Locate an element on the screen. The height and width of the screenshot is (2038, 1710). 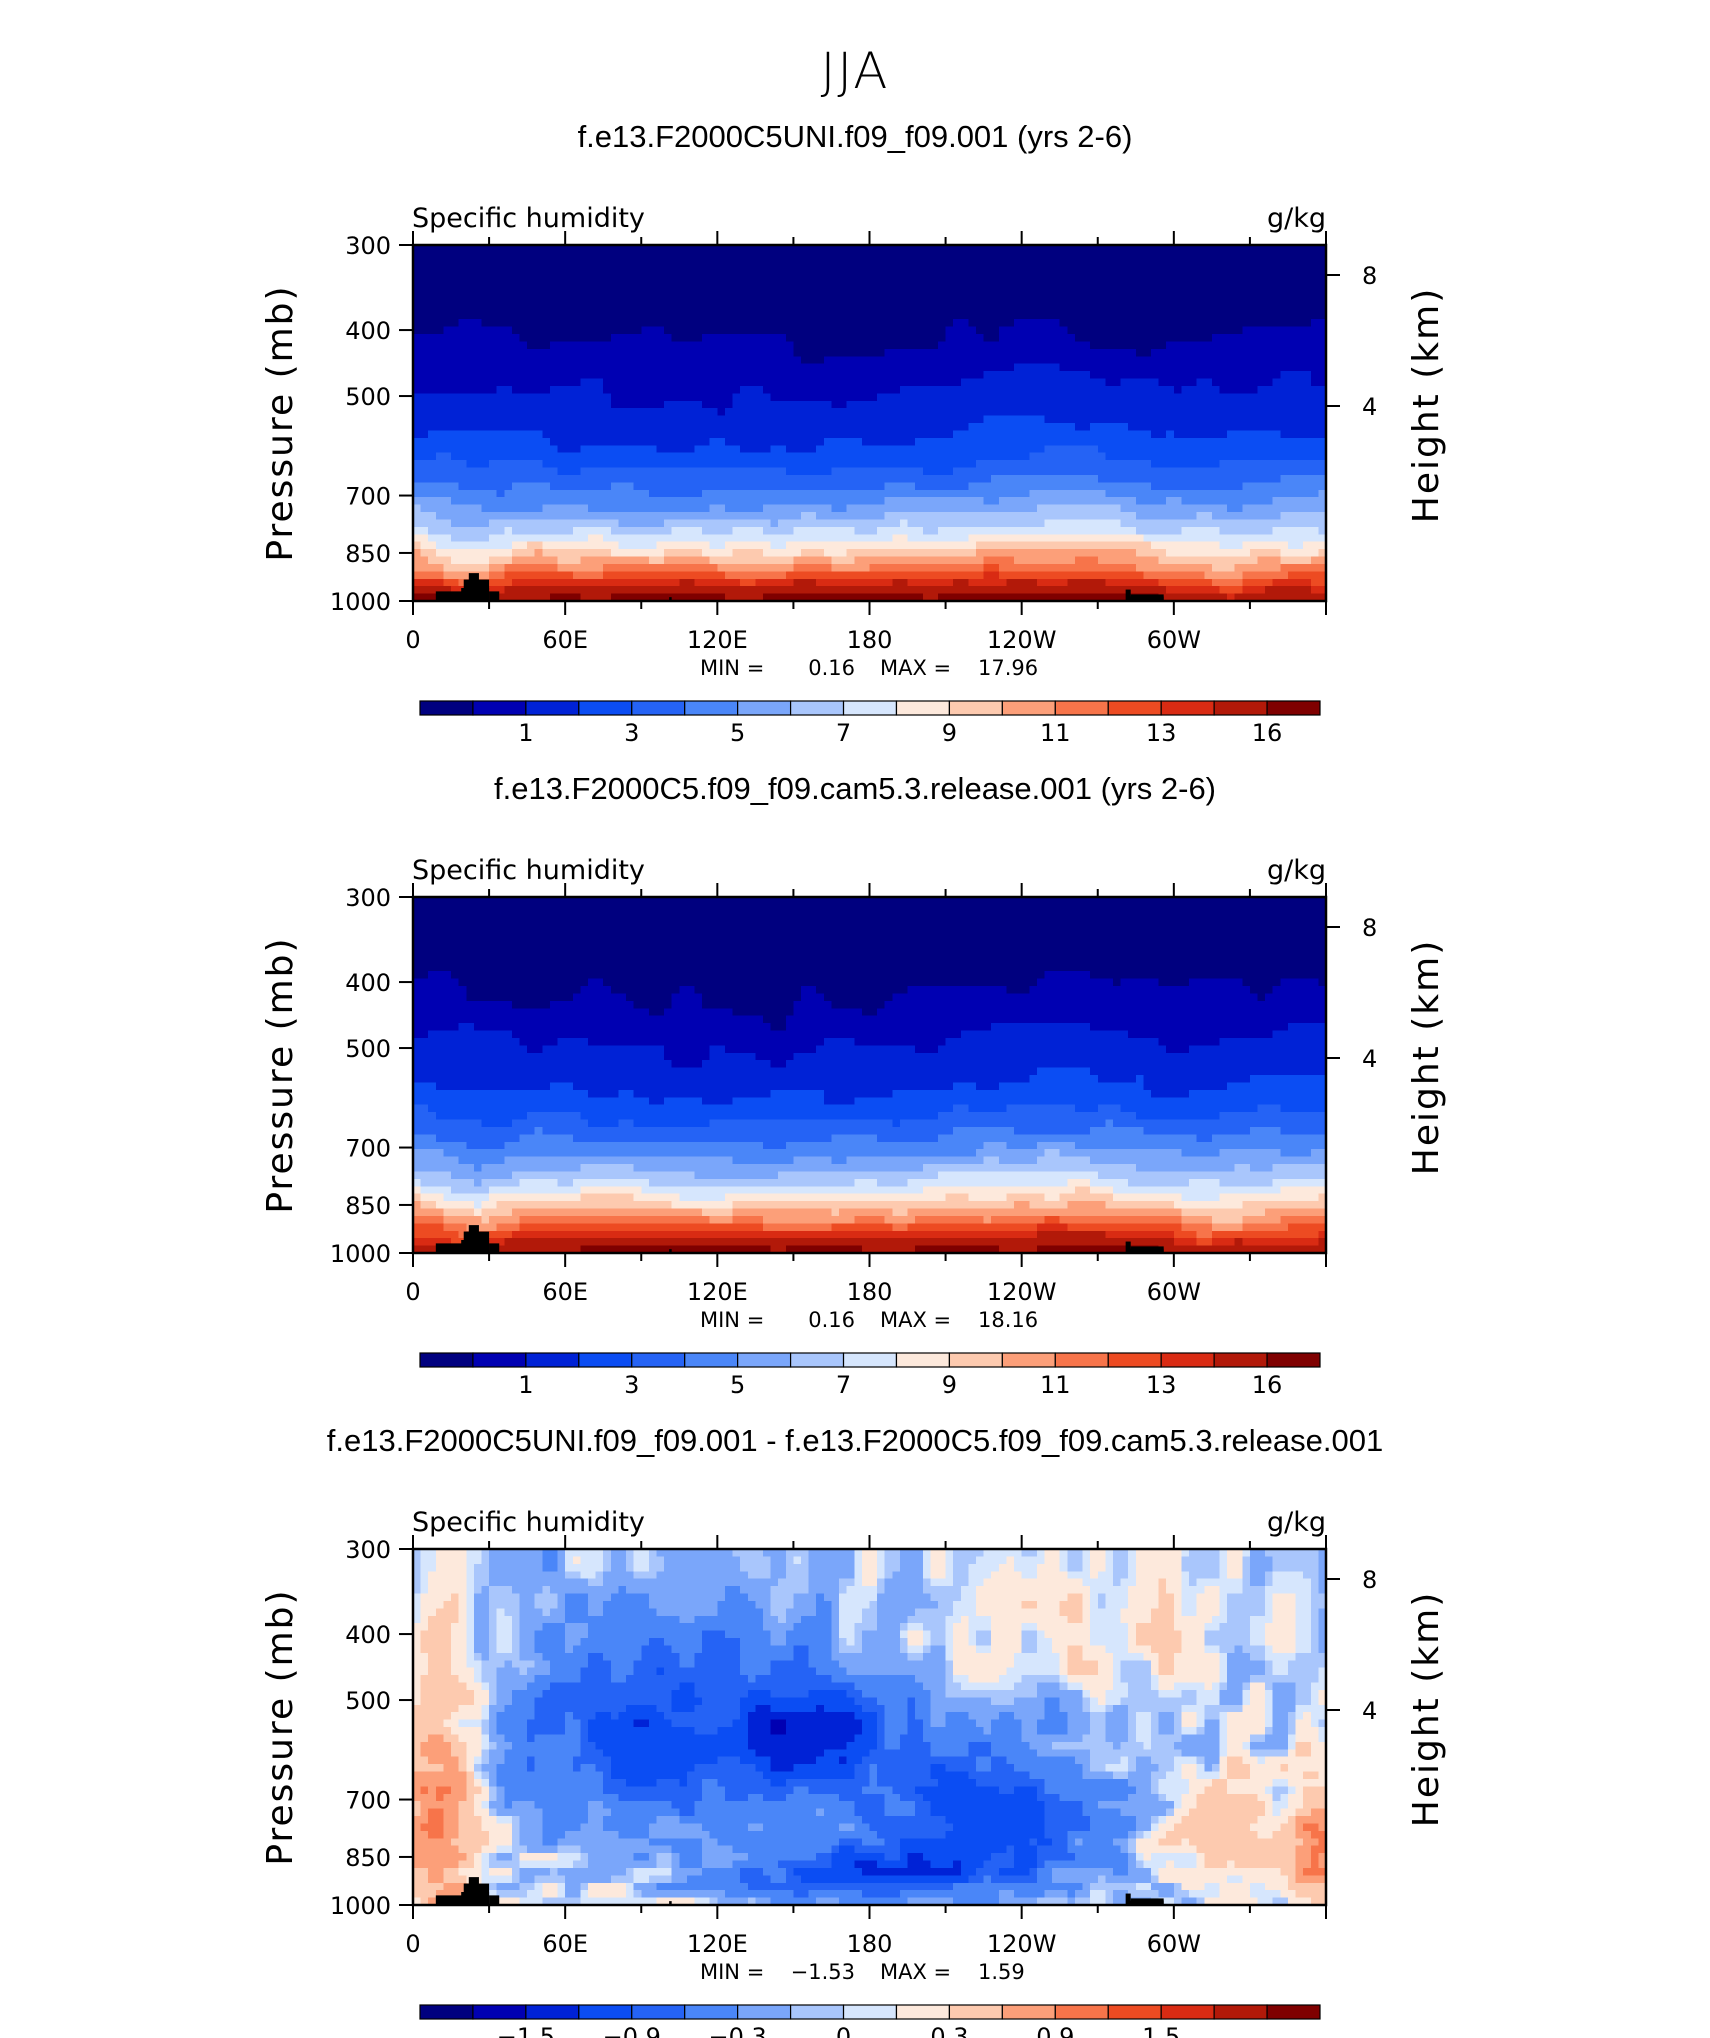
contour-field is located at coordinates (870, 423).